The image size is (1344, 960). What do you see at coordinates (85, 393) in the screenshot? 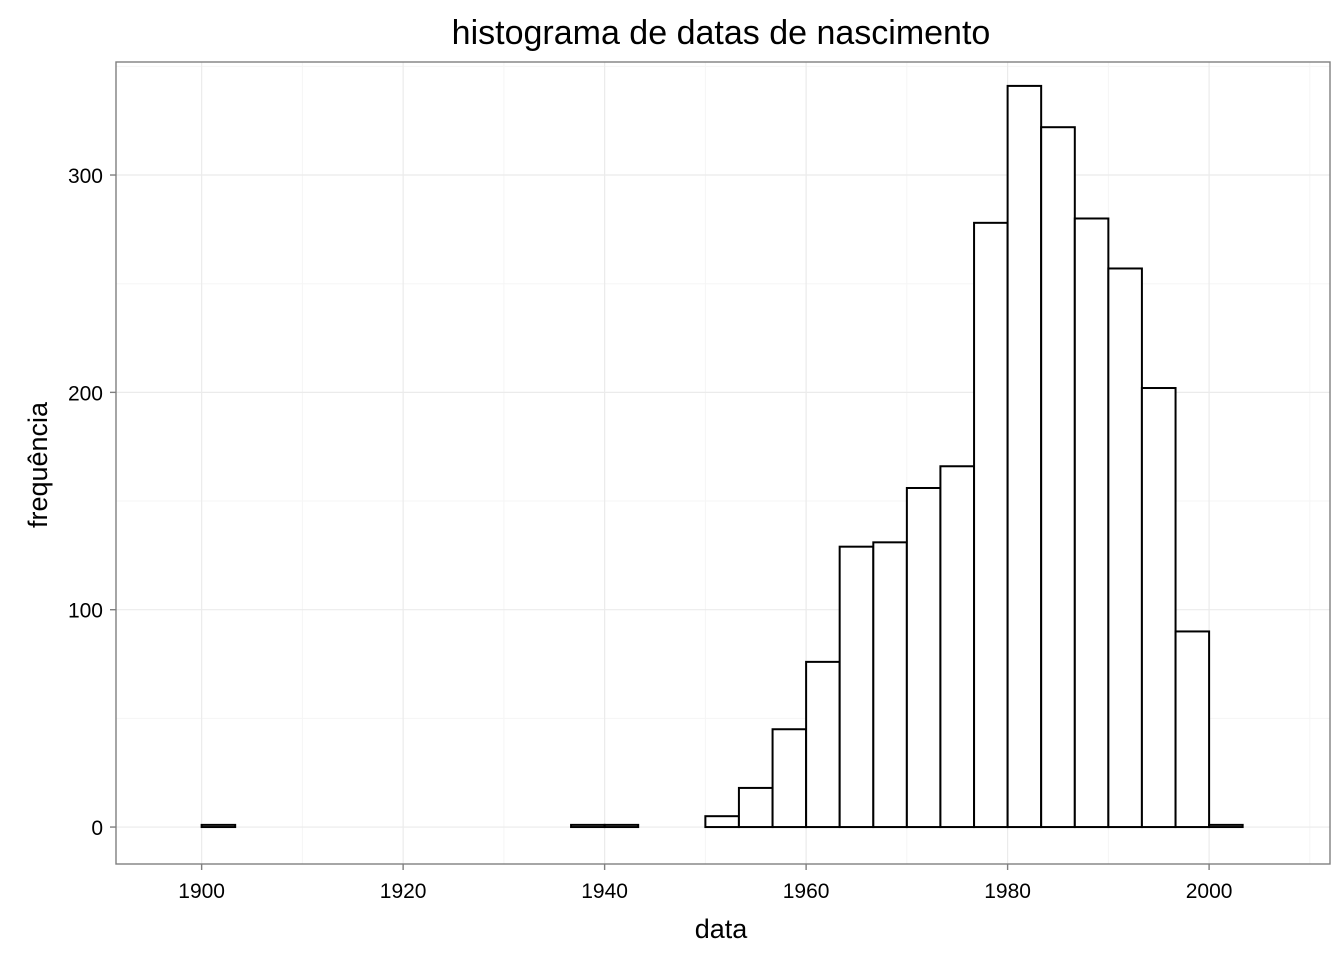
I see `y-tick-label: 200` at bounding box center [85, 393].